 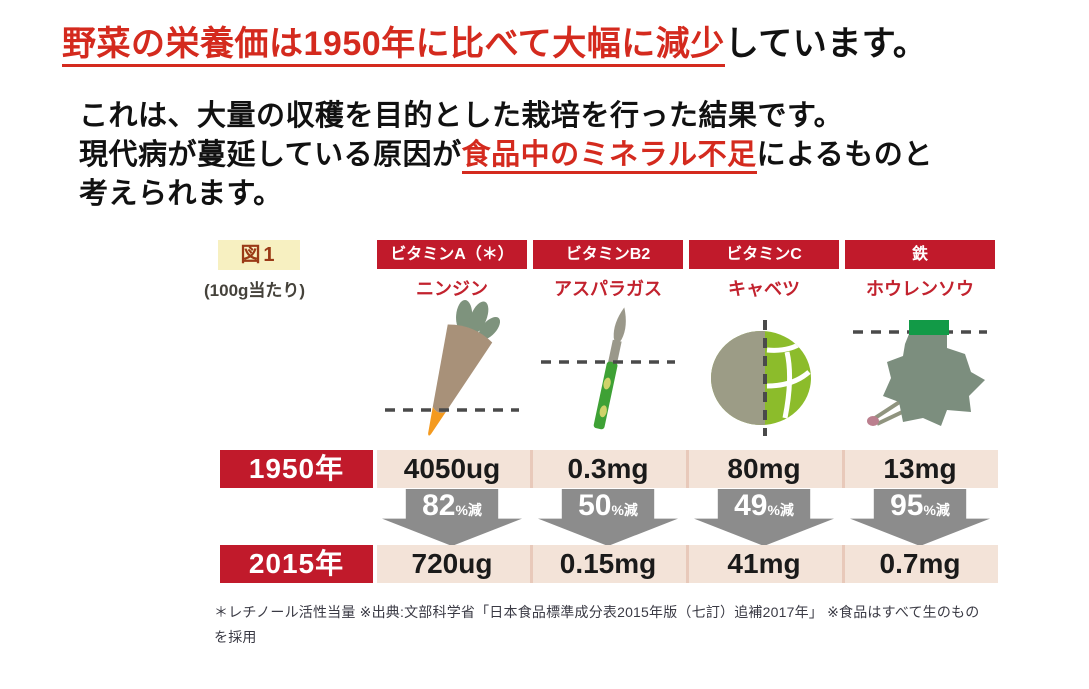 I want to click on nutrient-header-vitamin-c: ビタミンC, so click(x=764, y=254).